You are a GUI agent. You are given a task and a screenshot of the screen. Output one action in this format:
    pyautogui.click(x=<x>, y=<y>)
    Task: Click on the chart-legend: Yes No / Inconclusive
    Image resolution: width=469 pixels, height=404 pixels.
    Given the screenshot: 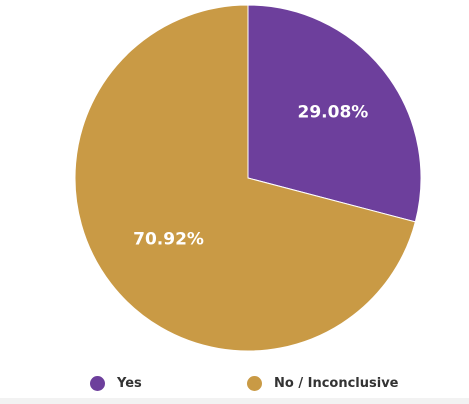 What is the action you would take?
    pyautogui.click(x=234, y=383)
    